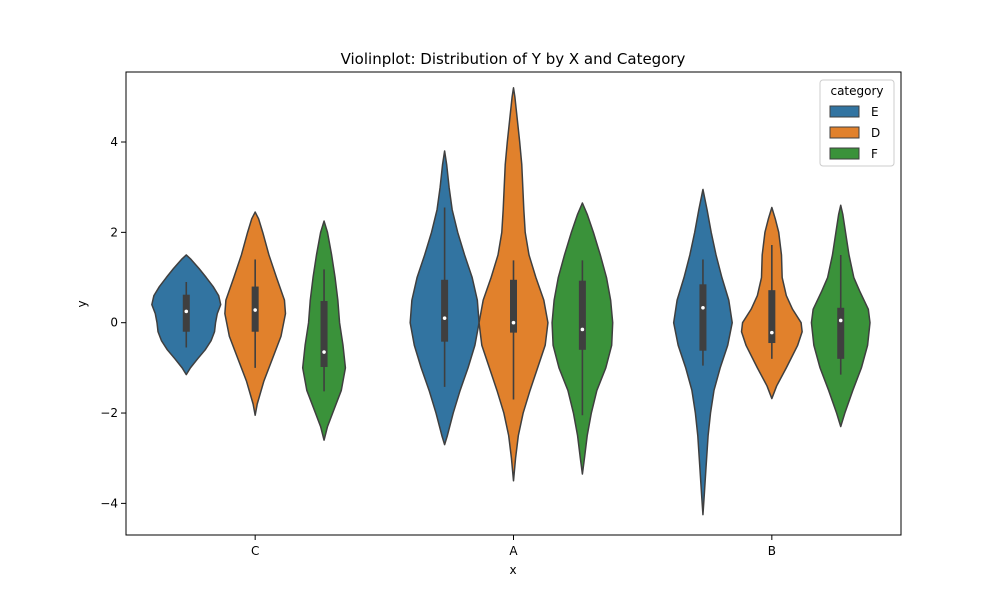  What do you see at coordinates (772, 551) in the screenshot?
I see `x-tick-label: B` at bounding box center [772, 551].